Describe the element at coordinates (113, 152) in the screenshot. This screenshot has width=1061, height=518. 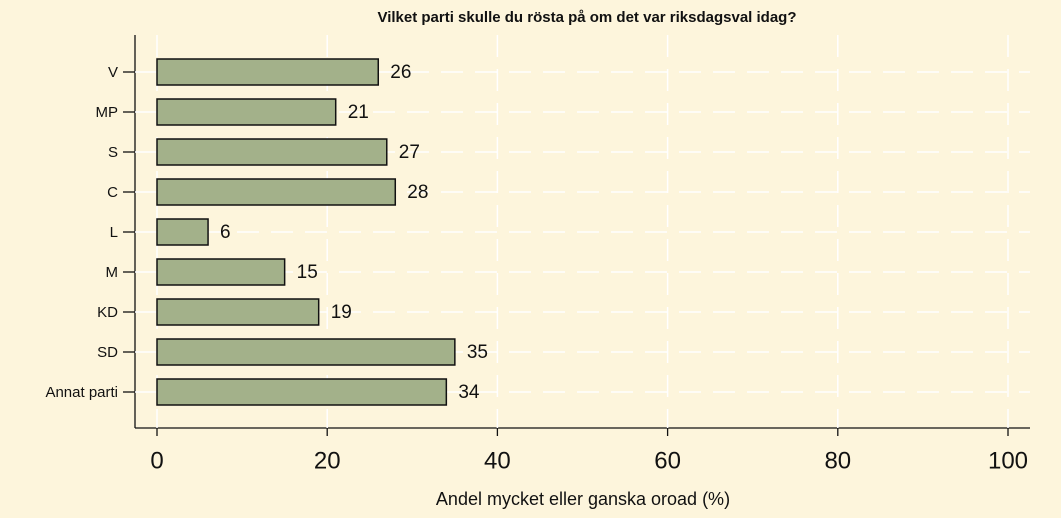
I see `y-tick-label: S` at that location.